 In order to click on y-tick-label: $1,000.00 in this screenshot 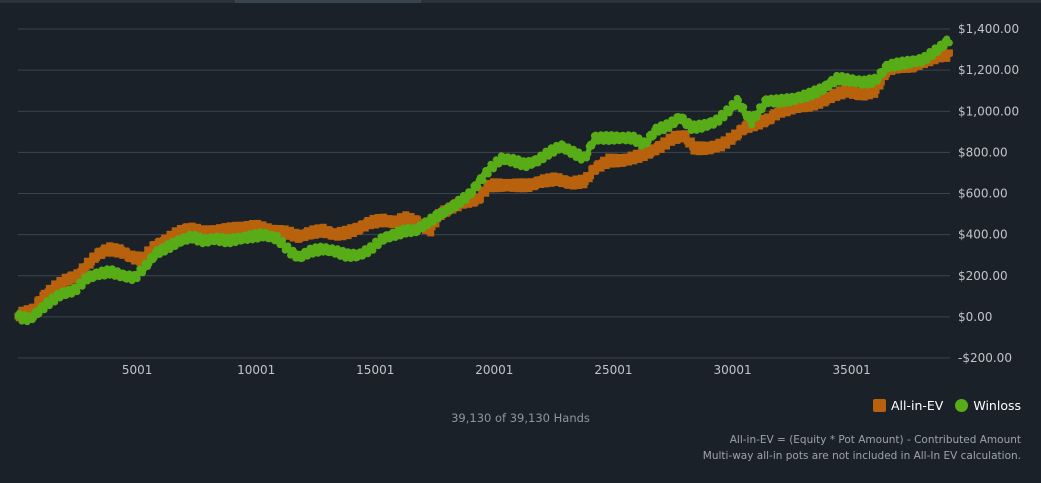, I will do `click(988, 111)`.